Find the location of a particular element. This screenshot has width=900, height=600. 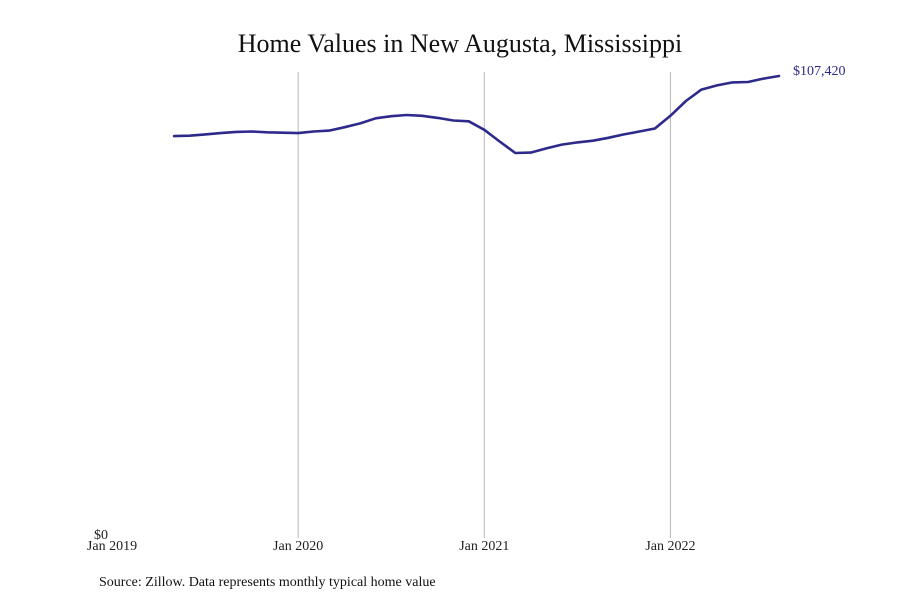

home-value-line is located at coordinates (476, 114).